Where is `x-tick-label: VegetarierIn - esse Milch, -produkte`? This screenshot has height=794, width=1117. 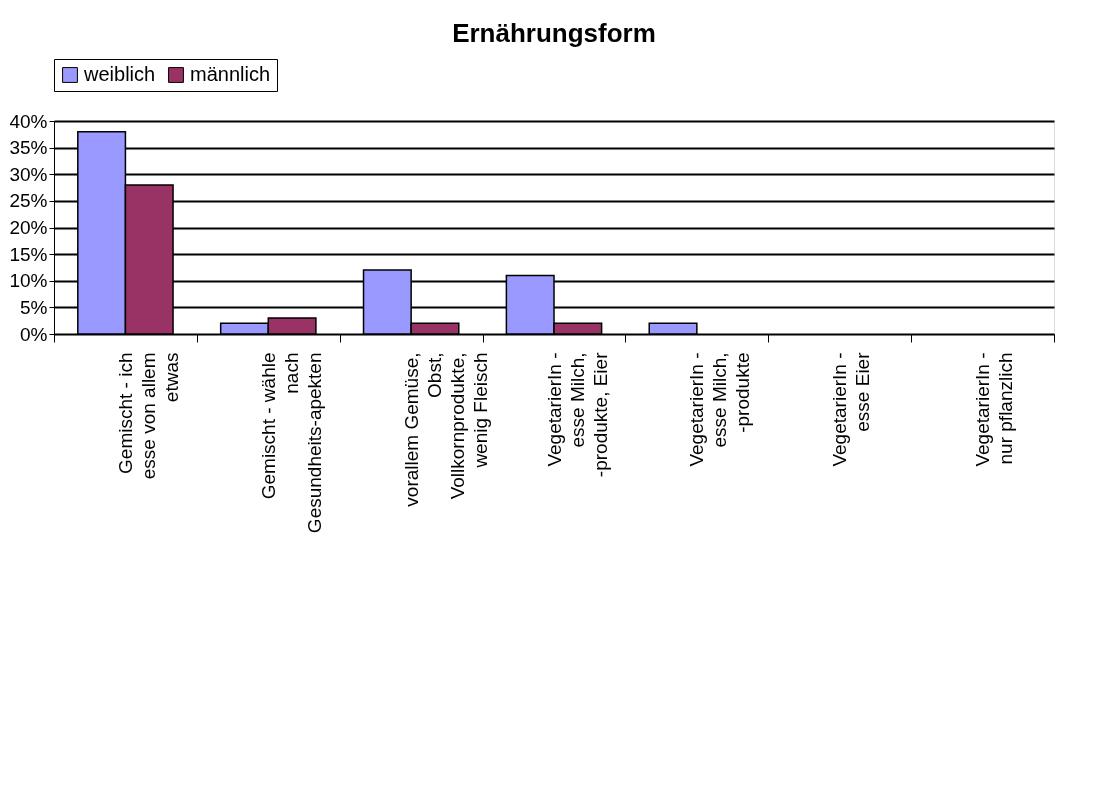 x-tick-label: VegetarierIn - esse Milch, -produkte is located at coordinates (720, 409).